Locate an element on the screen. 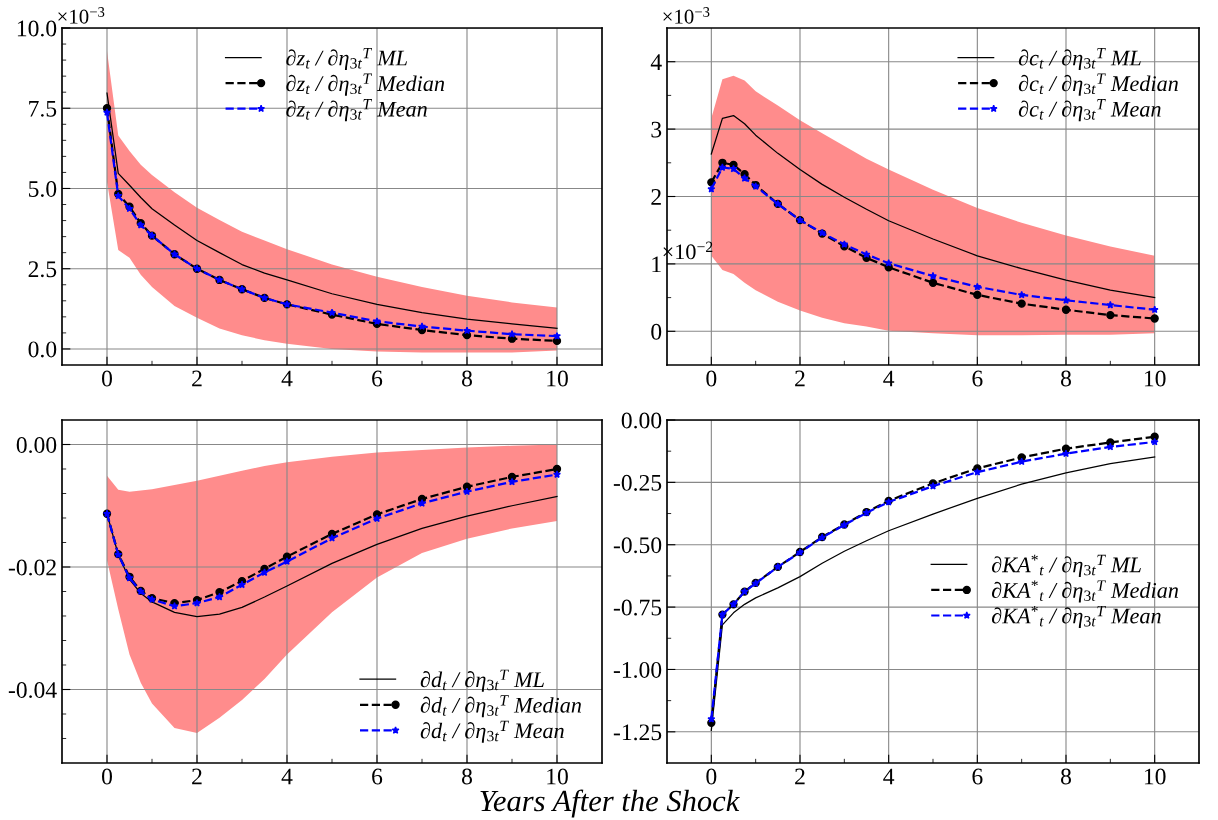 This screenshot has height=820, width=1218. y-tick-label: 10.0 is located at coordinates (37, 28).